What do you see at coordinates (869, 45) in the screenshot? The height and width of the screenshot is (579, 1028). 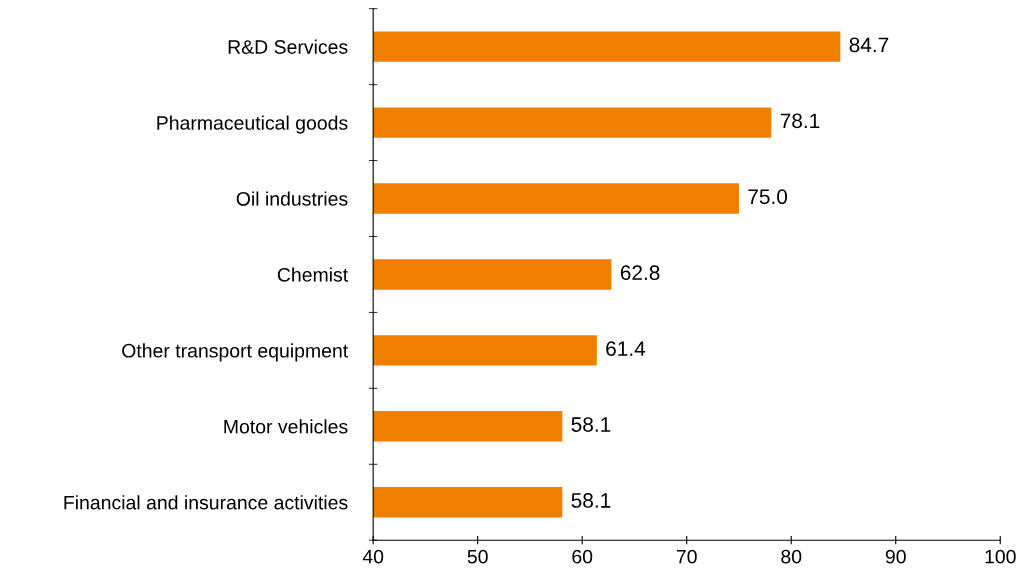 I see `data-label: 84.7` at bounding box center [869, 45].